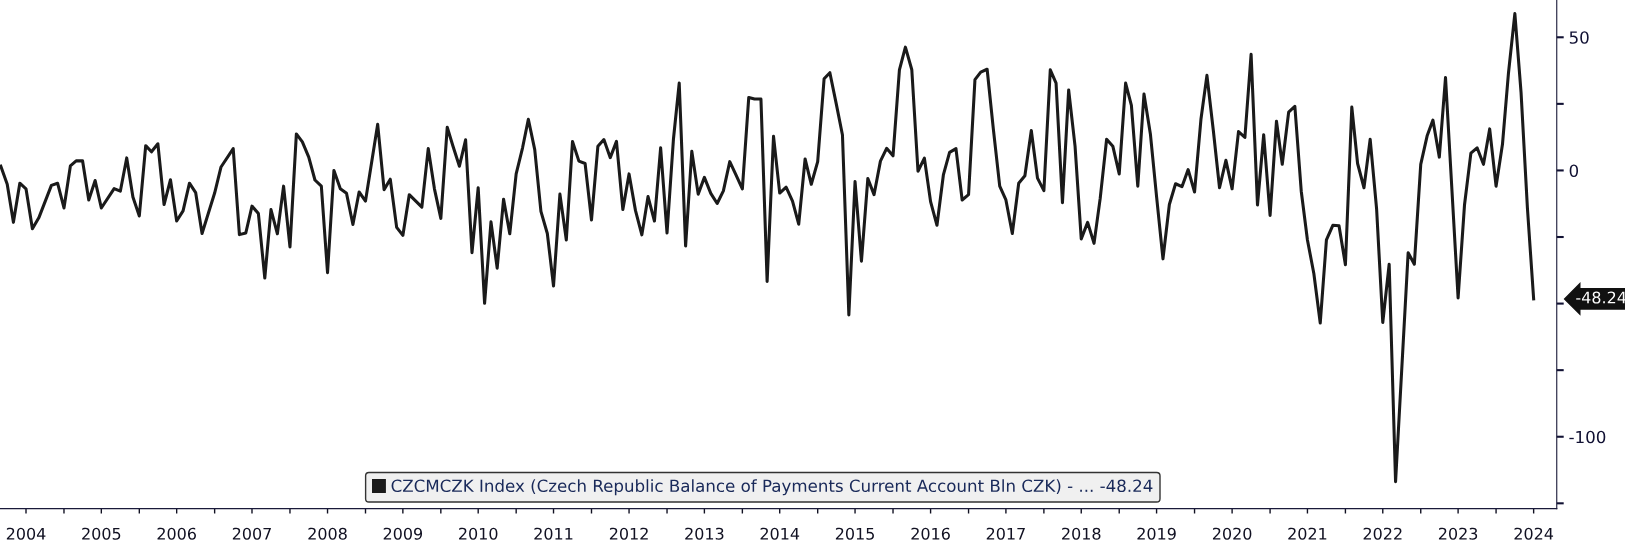  I want to click on x-tick-label: 2009, so click(403, 533).